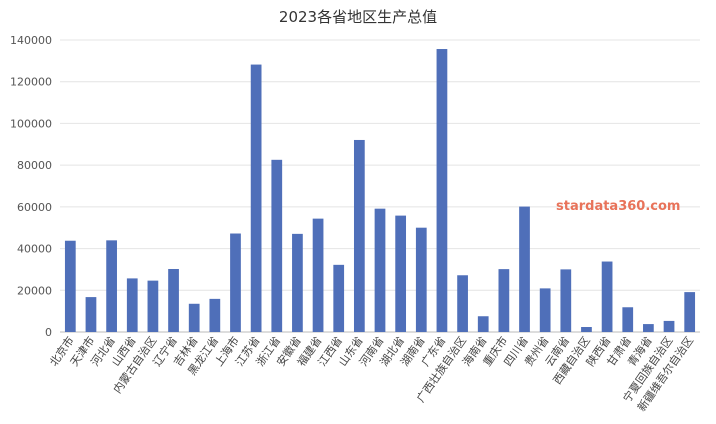 Image resolution: width=716 pixels, height=424 pixels. What do you see at coordinates (34, 290) in the screenshot?
I see `y-tick-label: 20000` at bounding box center [34, 290].